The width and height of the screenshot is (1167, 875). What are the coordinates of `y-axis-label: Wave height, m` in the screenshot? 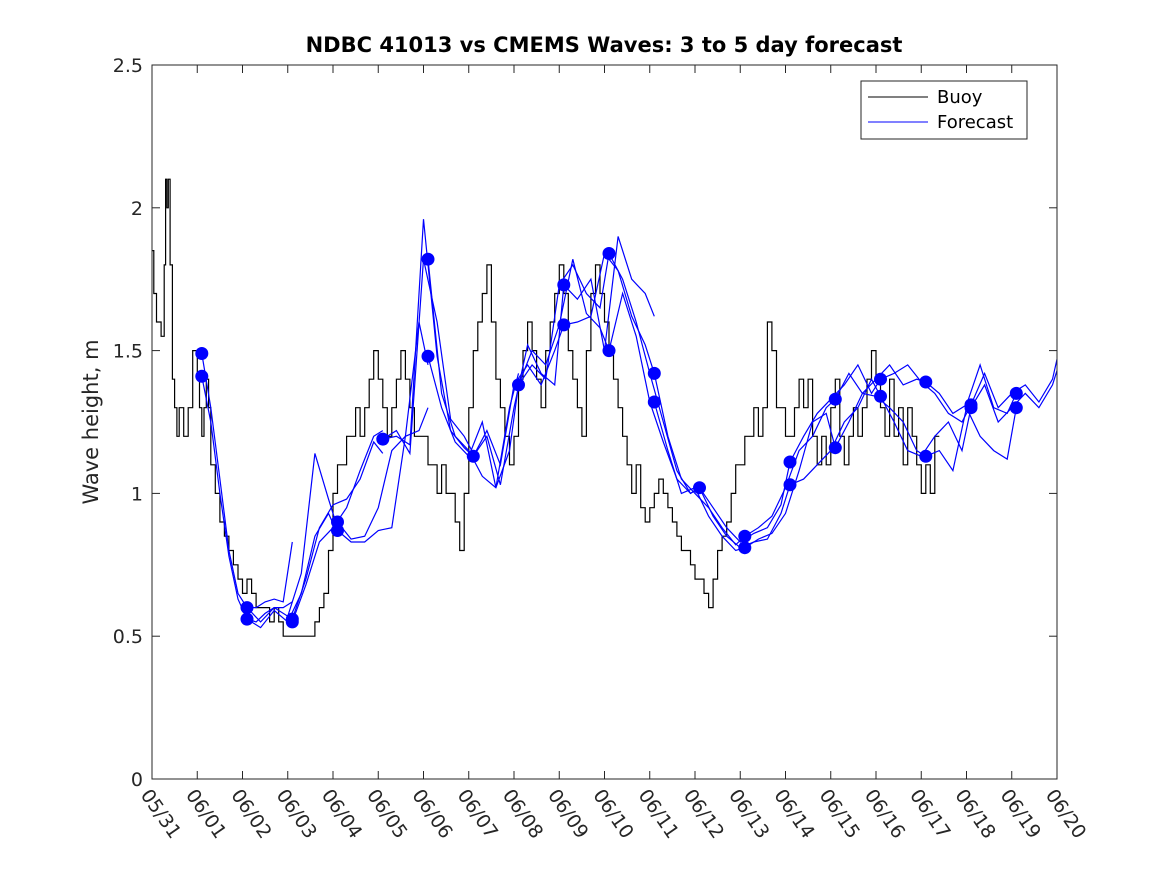 It's located at (91, 421).